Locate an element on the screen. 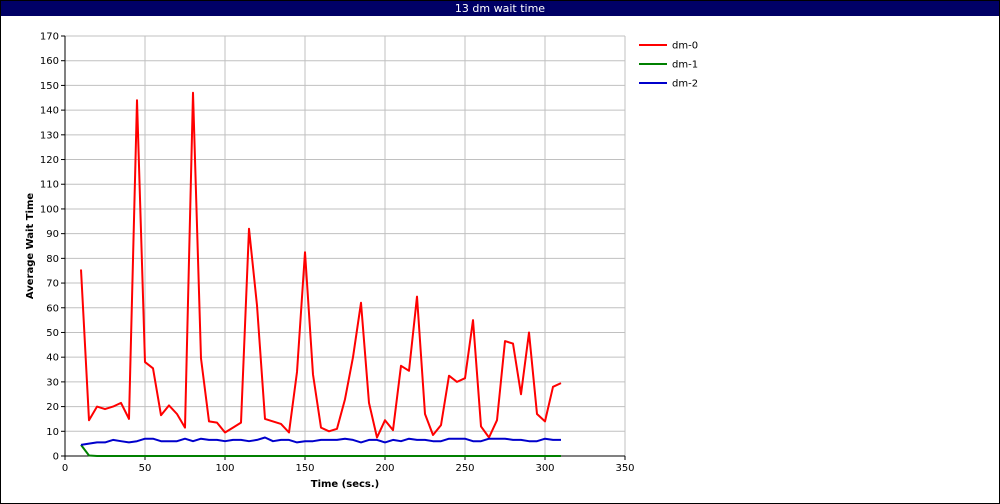 The height and width of the screenshot is (504, 1000). x-tick-label: 0 is located at coordinates (65, 468).